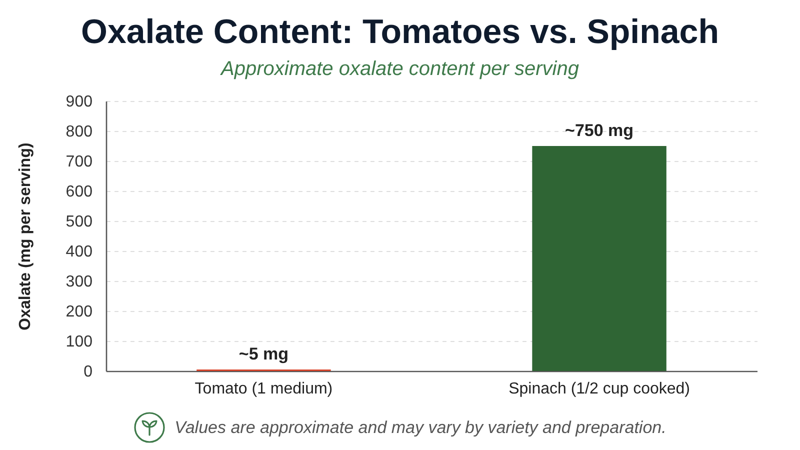 The height and width of the screenshot is (450, 800). Describe the element at coordinates (420, 428) in the screenshot. I see `text: Values are approximate and may vary by variety and preparation.` at that location.